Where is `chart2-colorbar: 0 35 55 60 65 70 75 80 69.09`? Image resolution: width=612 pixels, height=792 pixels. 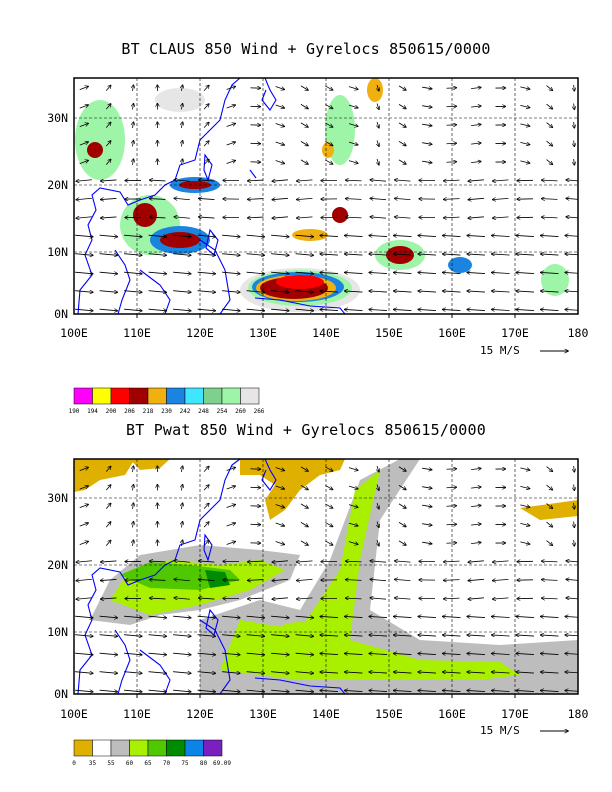 chart2-colorbar: 0 35 55 60 65 70 75 80 69.09 is located at coordinates (151, 753).